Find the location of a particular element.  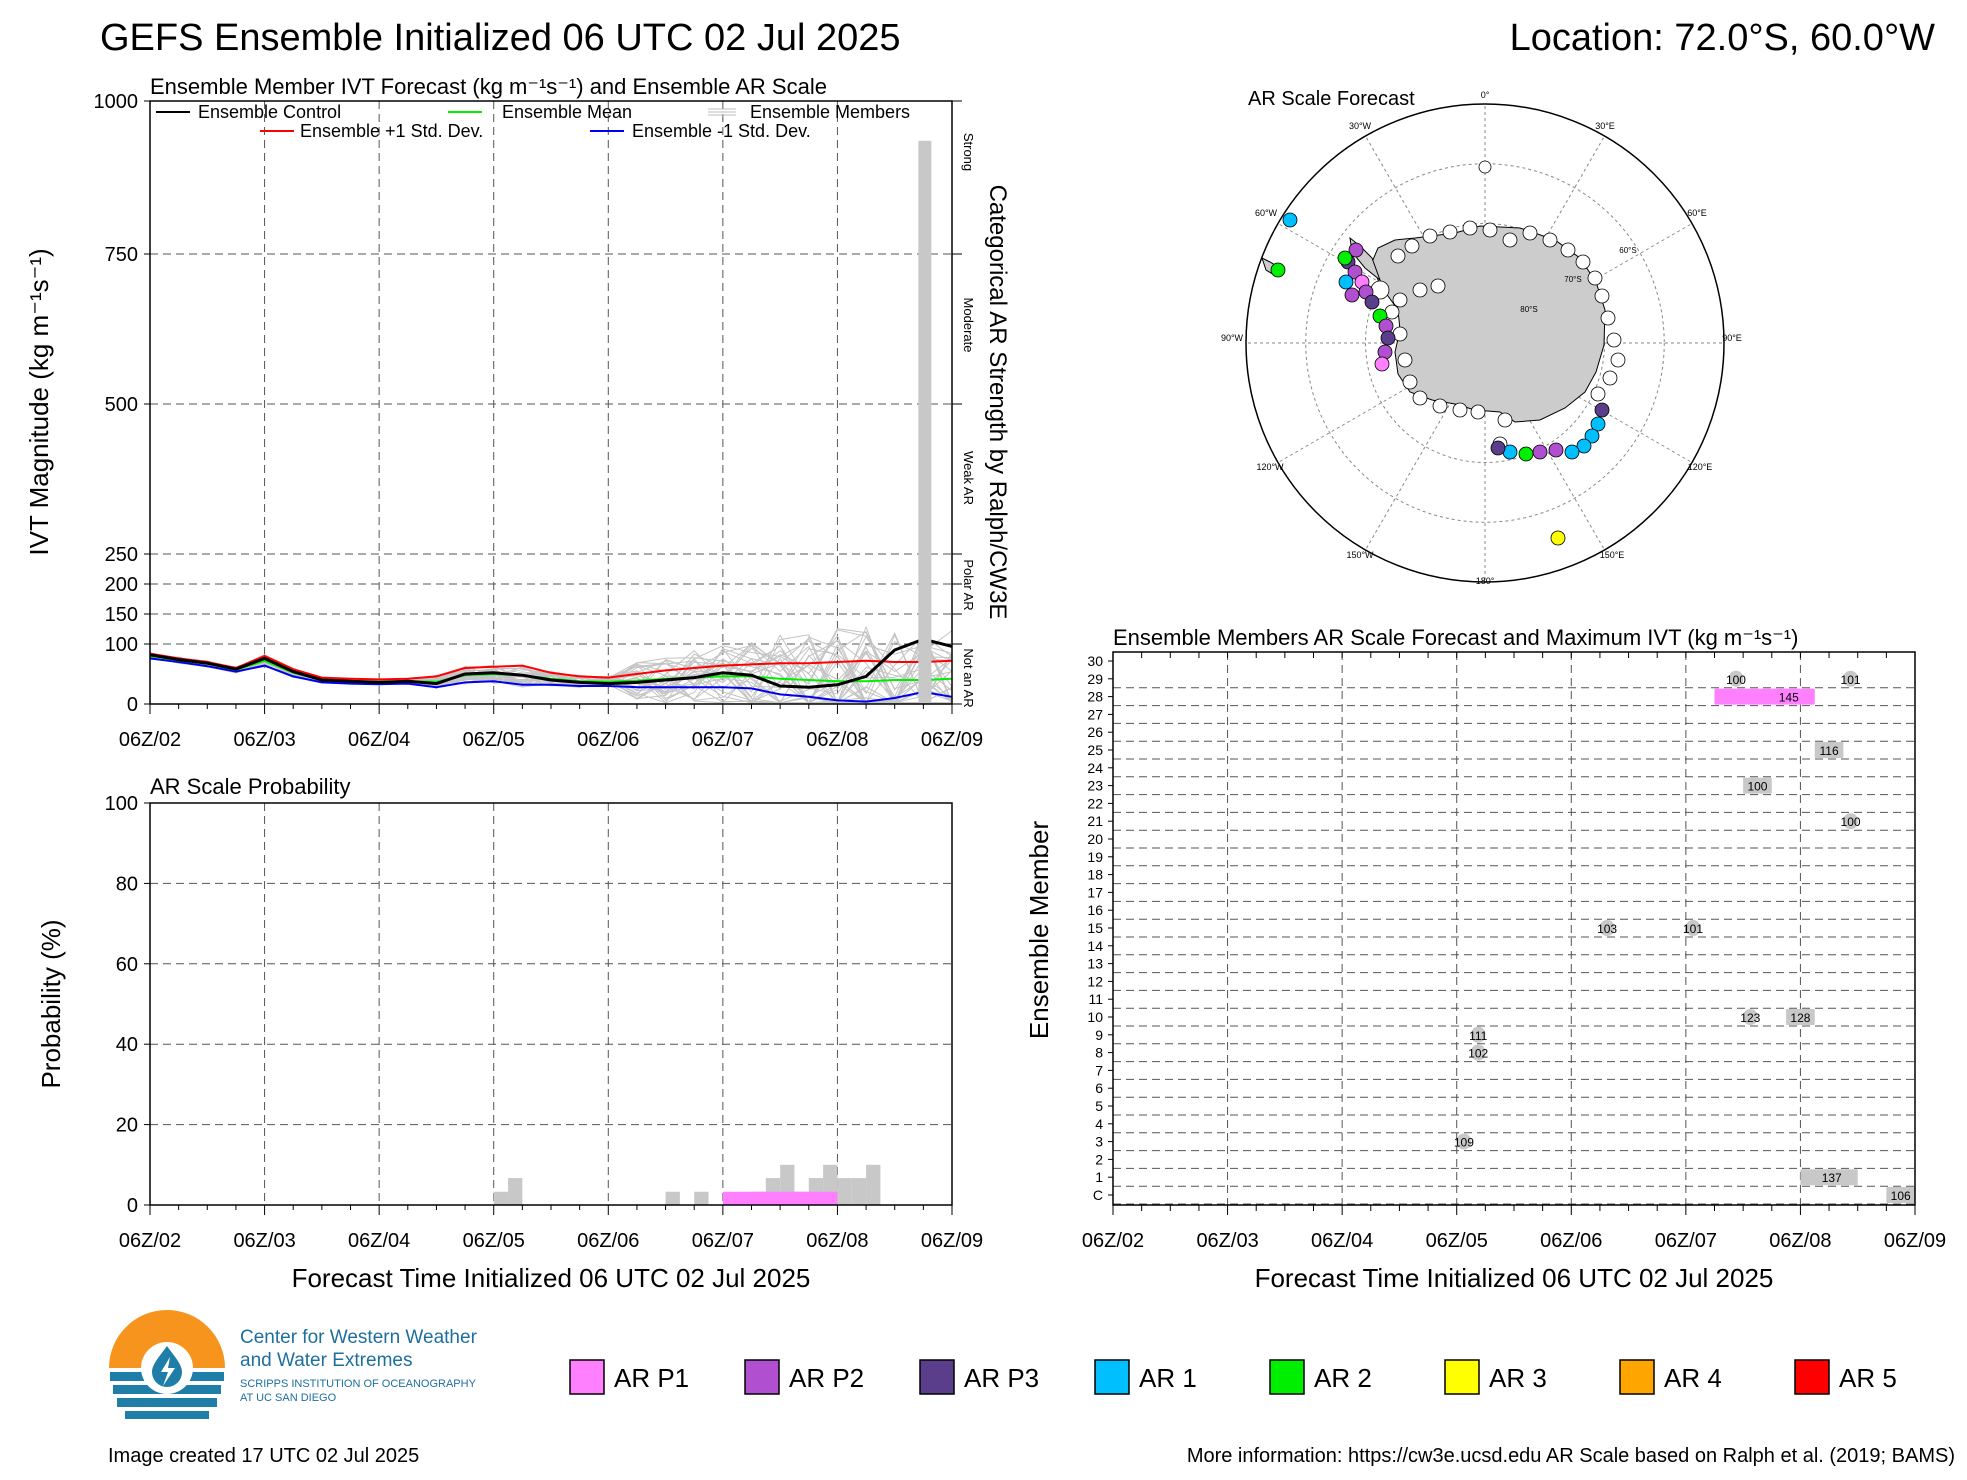

map-lon-label: 180° is located at coordinates (1485, 581).